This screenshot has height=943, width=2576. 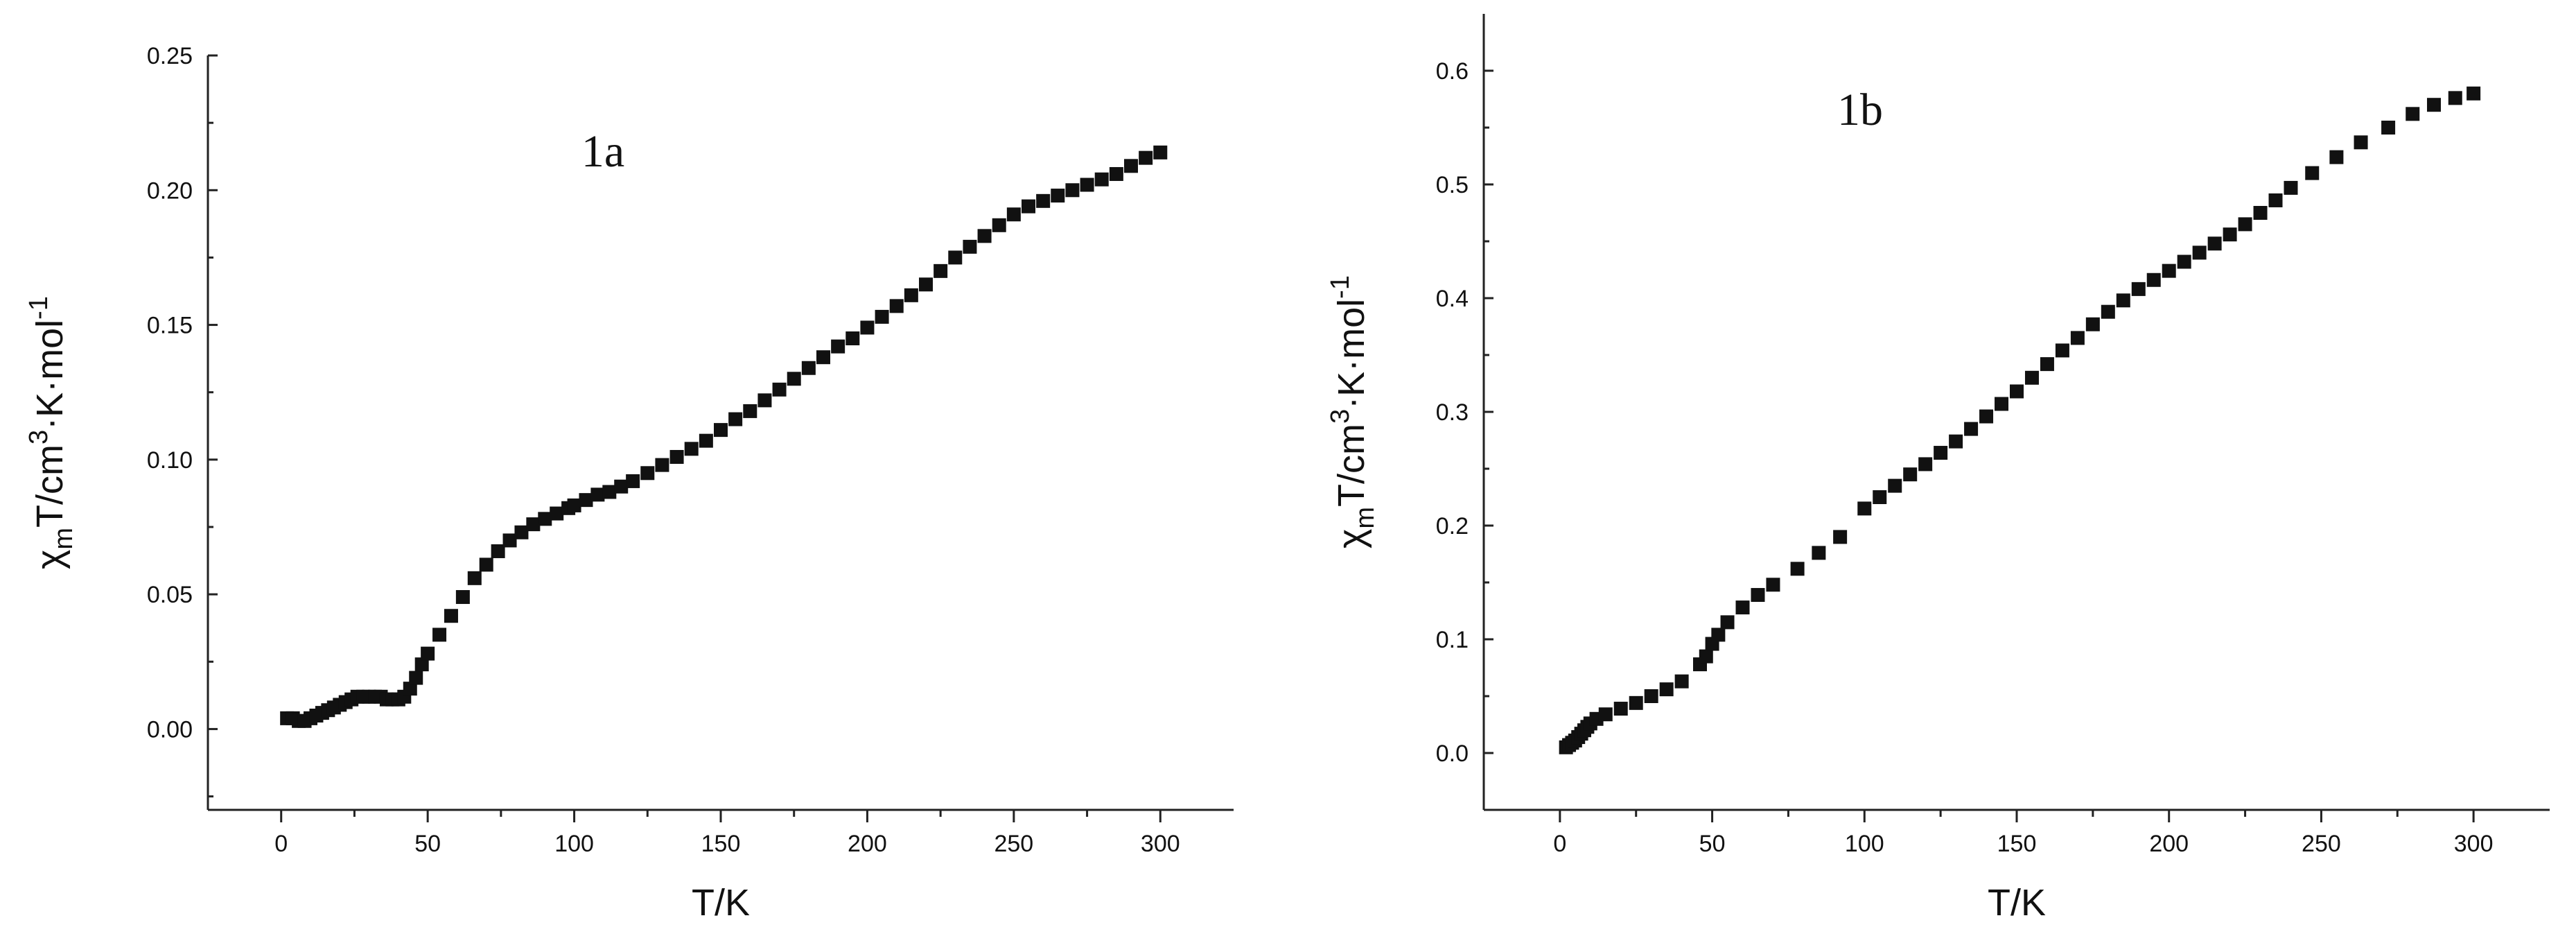 I want to click on chart-1b-x-tick-label: 300, so click(x=2474, y=844).